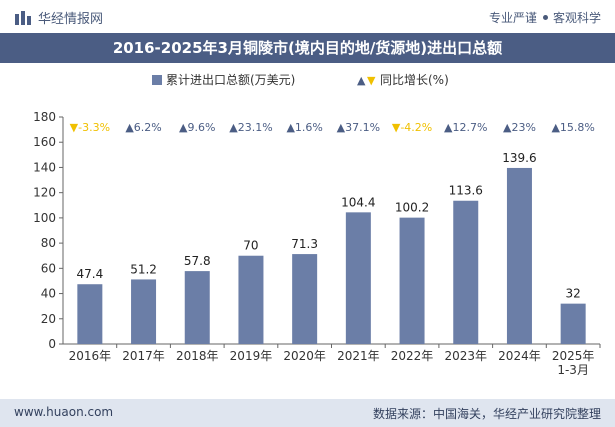  I want to click on growth-label: ▲37.1%, so click(358, 127).